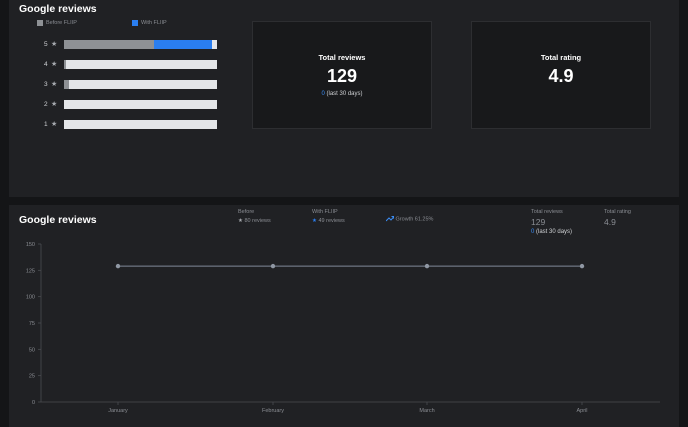  I want to click on stat-value: ★ 49 reviews, so click(328, 221).